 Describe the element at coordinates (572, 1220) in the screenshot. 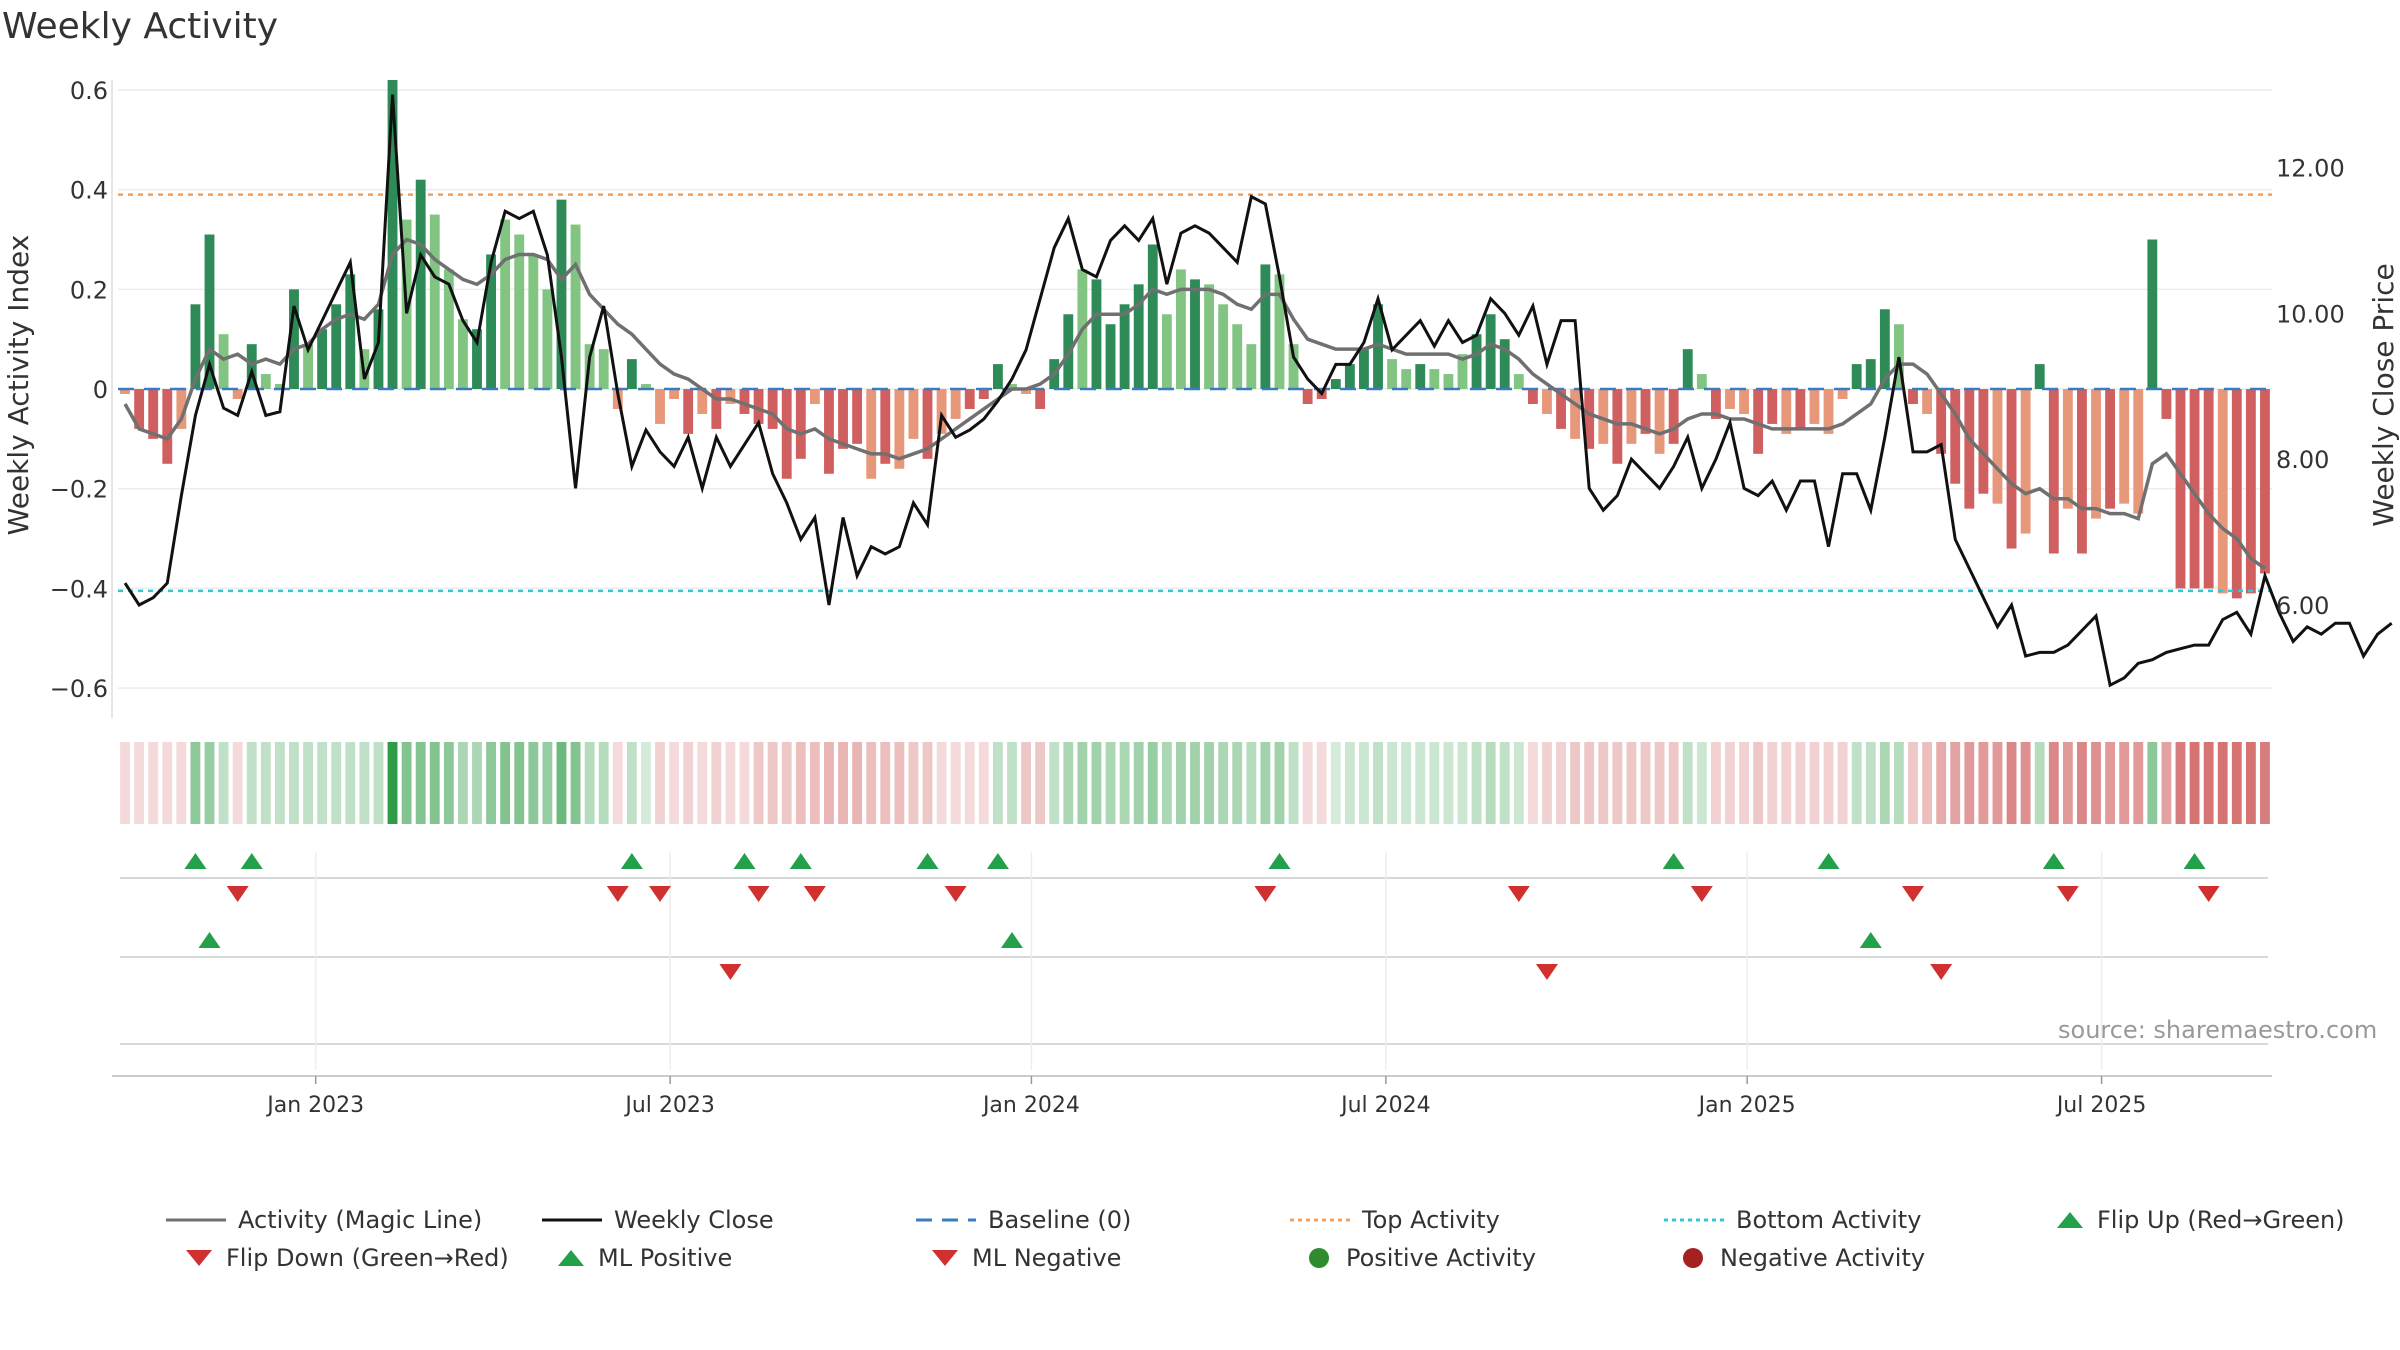

I see `legend-close-swatch` at that location.